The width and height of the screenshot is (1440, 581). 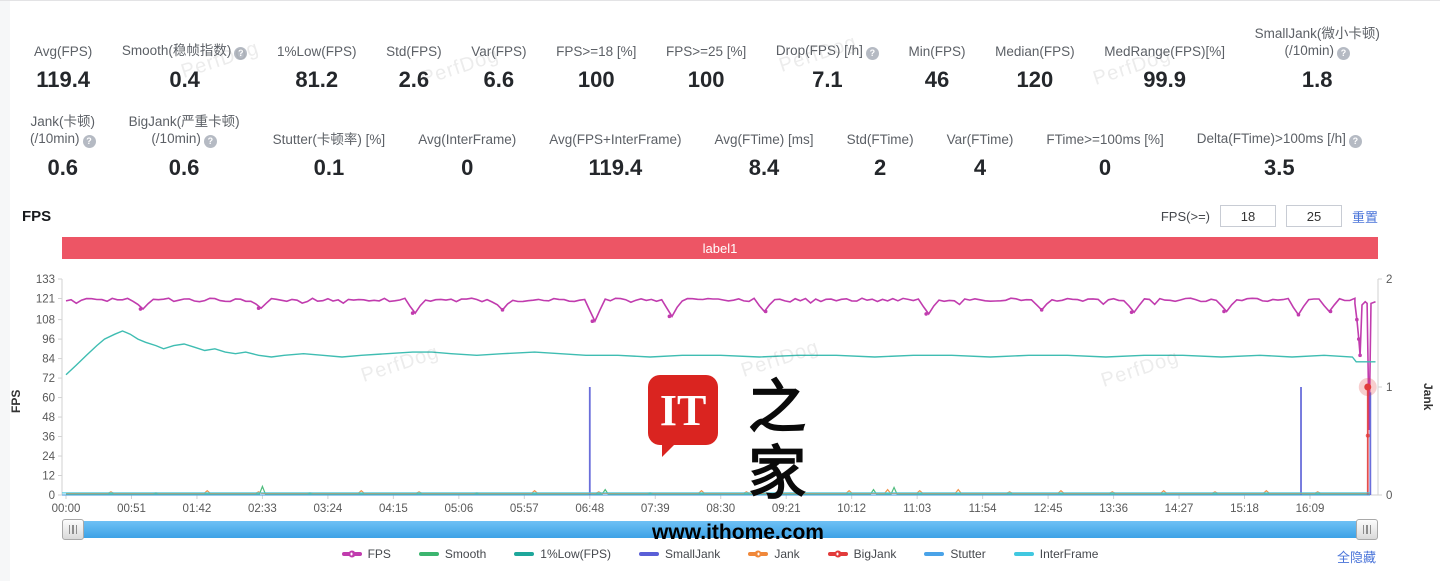 What do you see at coordinates (1164, 51) in the screenshot?
I see `metric-label: MedRange(FPS)[%]` at bounding box center [1164, 51].